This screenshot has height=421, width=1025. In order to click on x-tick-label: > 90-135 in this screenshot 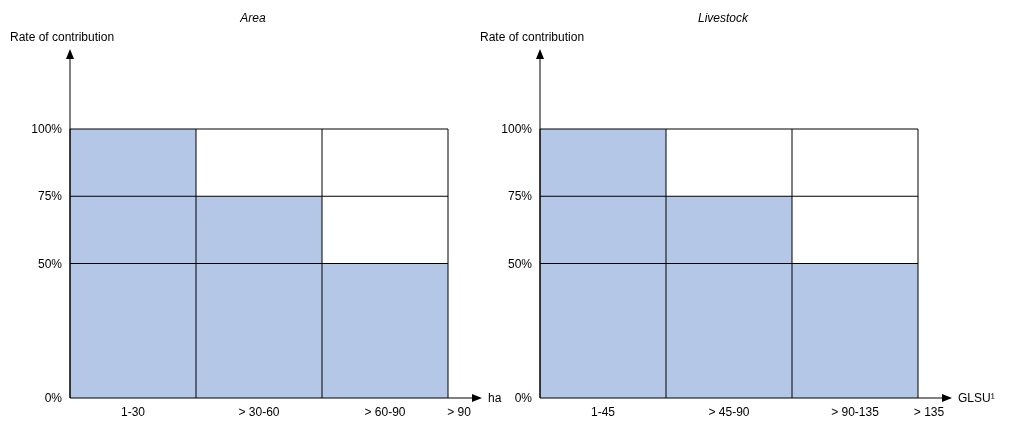, I will do `click(855, 412)`.